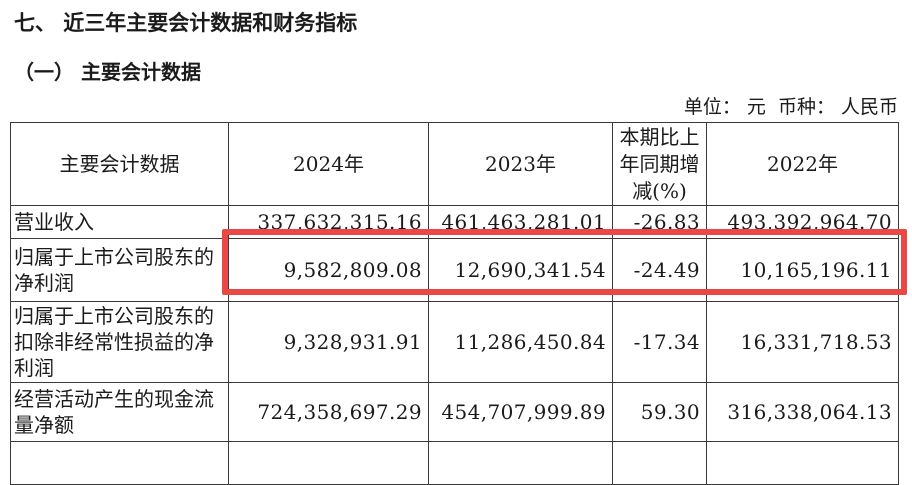 This screenshot has width=912, height=485. Describe the element at coordinates (520, 463) in the screenshot. I see `cell-2023` at that location.